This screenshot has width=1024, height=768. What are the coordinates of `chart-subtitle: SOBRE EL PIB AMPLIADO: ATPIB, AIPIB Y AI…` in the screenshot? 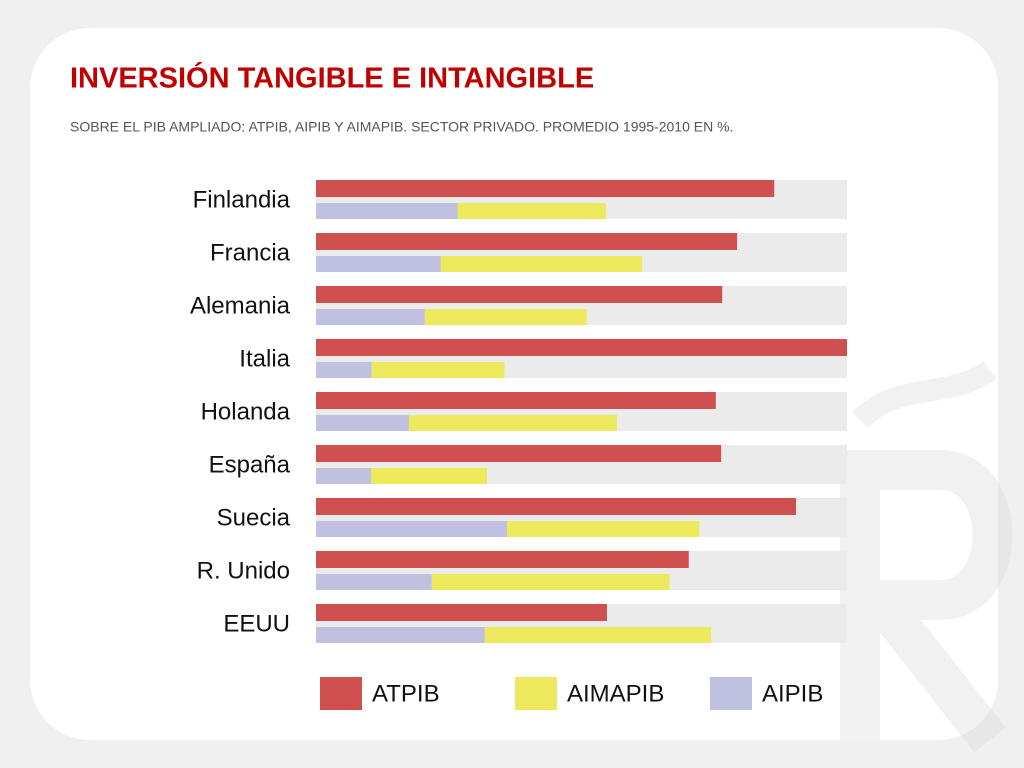 It's located at (401, 127).